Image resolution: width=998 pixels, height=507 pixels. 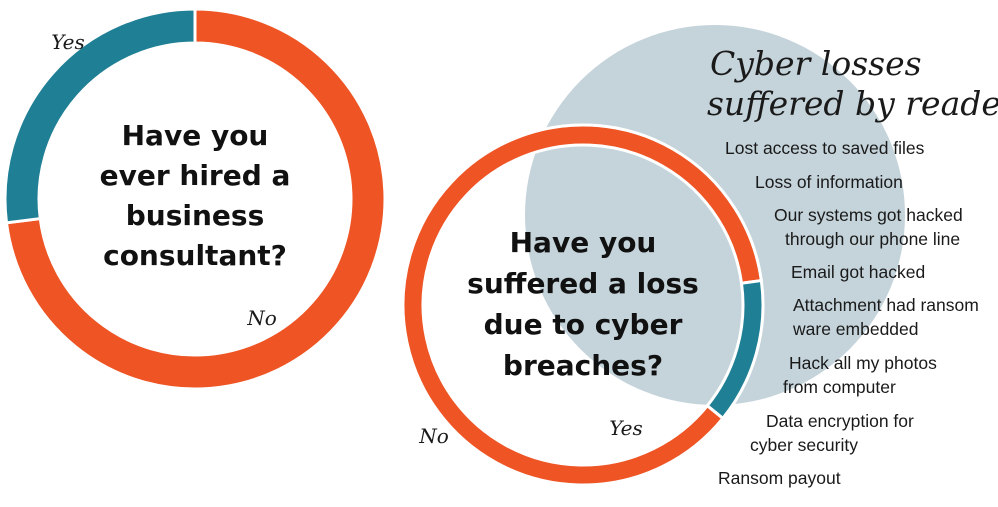 I want to click on question-line-4: consultant?, so click(x=195, y=255).